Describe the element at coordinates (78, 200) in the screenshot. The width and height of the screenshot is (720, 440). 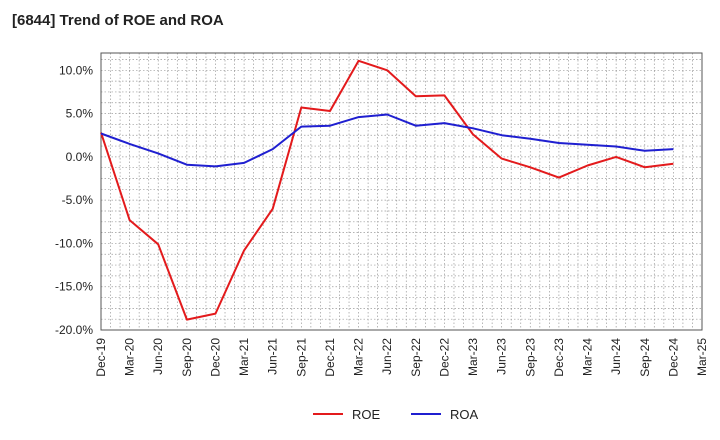
I see `y-tick-label: -5.0%` at that location.